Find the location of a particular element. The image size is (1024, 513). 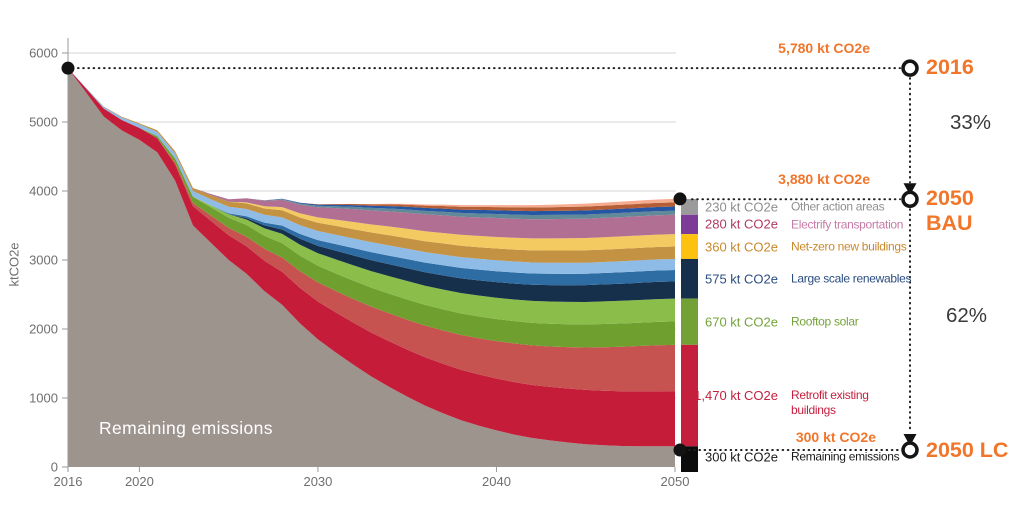

x-tick-label: 2040 is located at coordinates (496, 481).